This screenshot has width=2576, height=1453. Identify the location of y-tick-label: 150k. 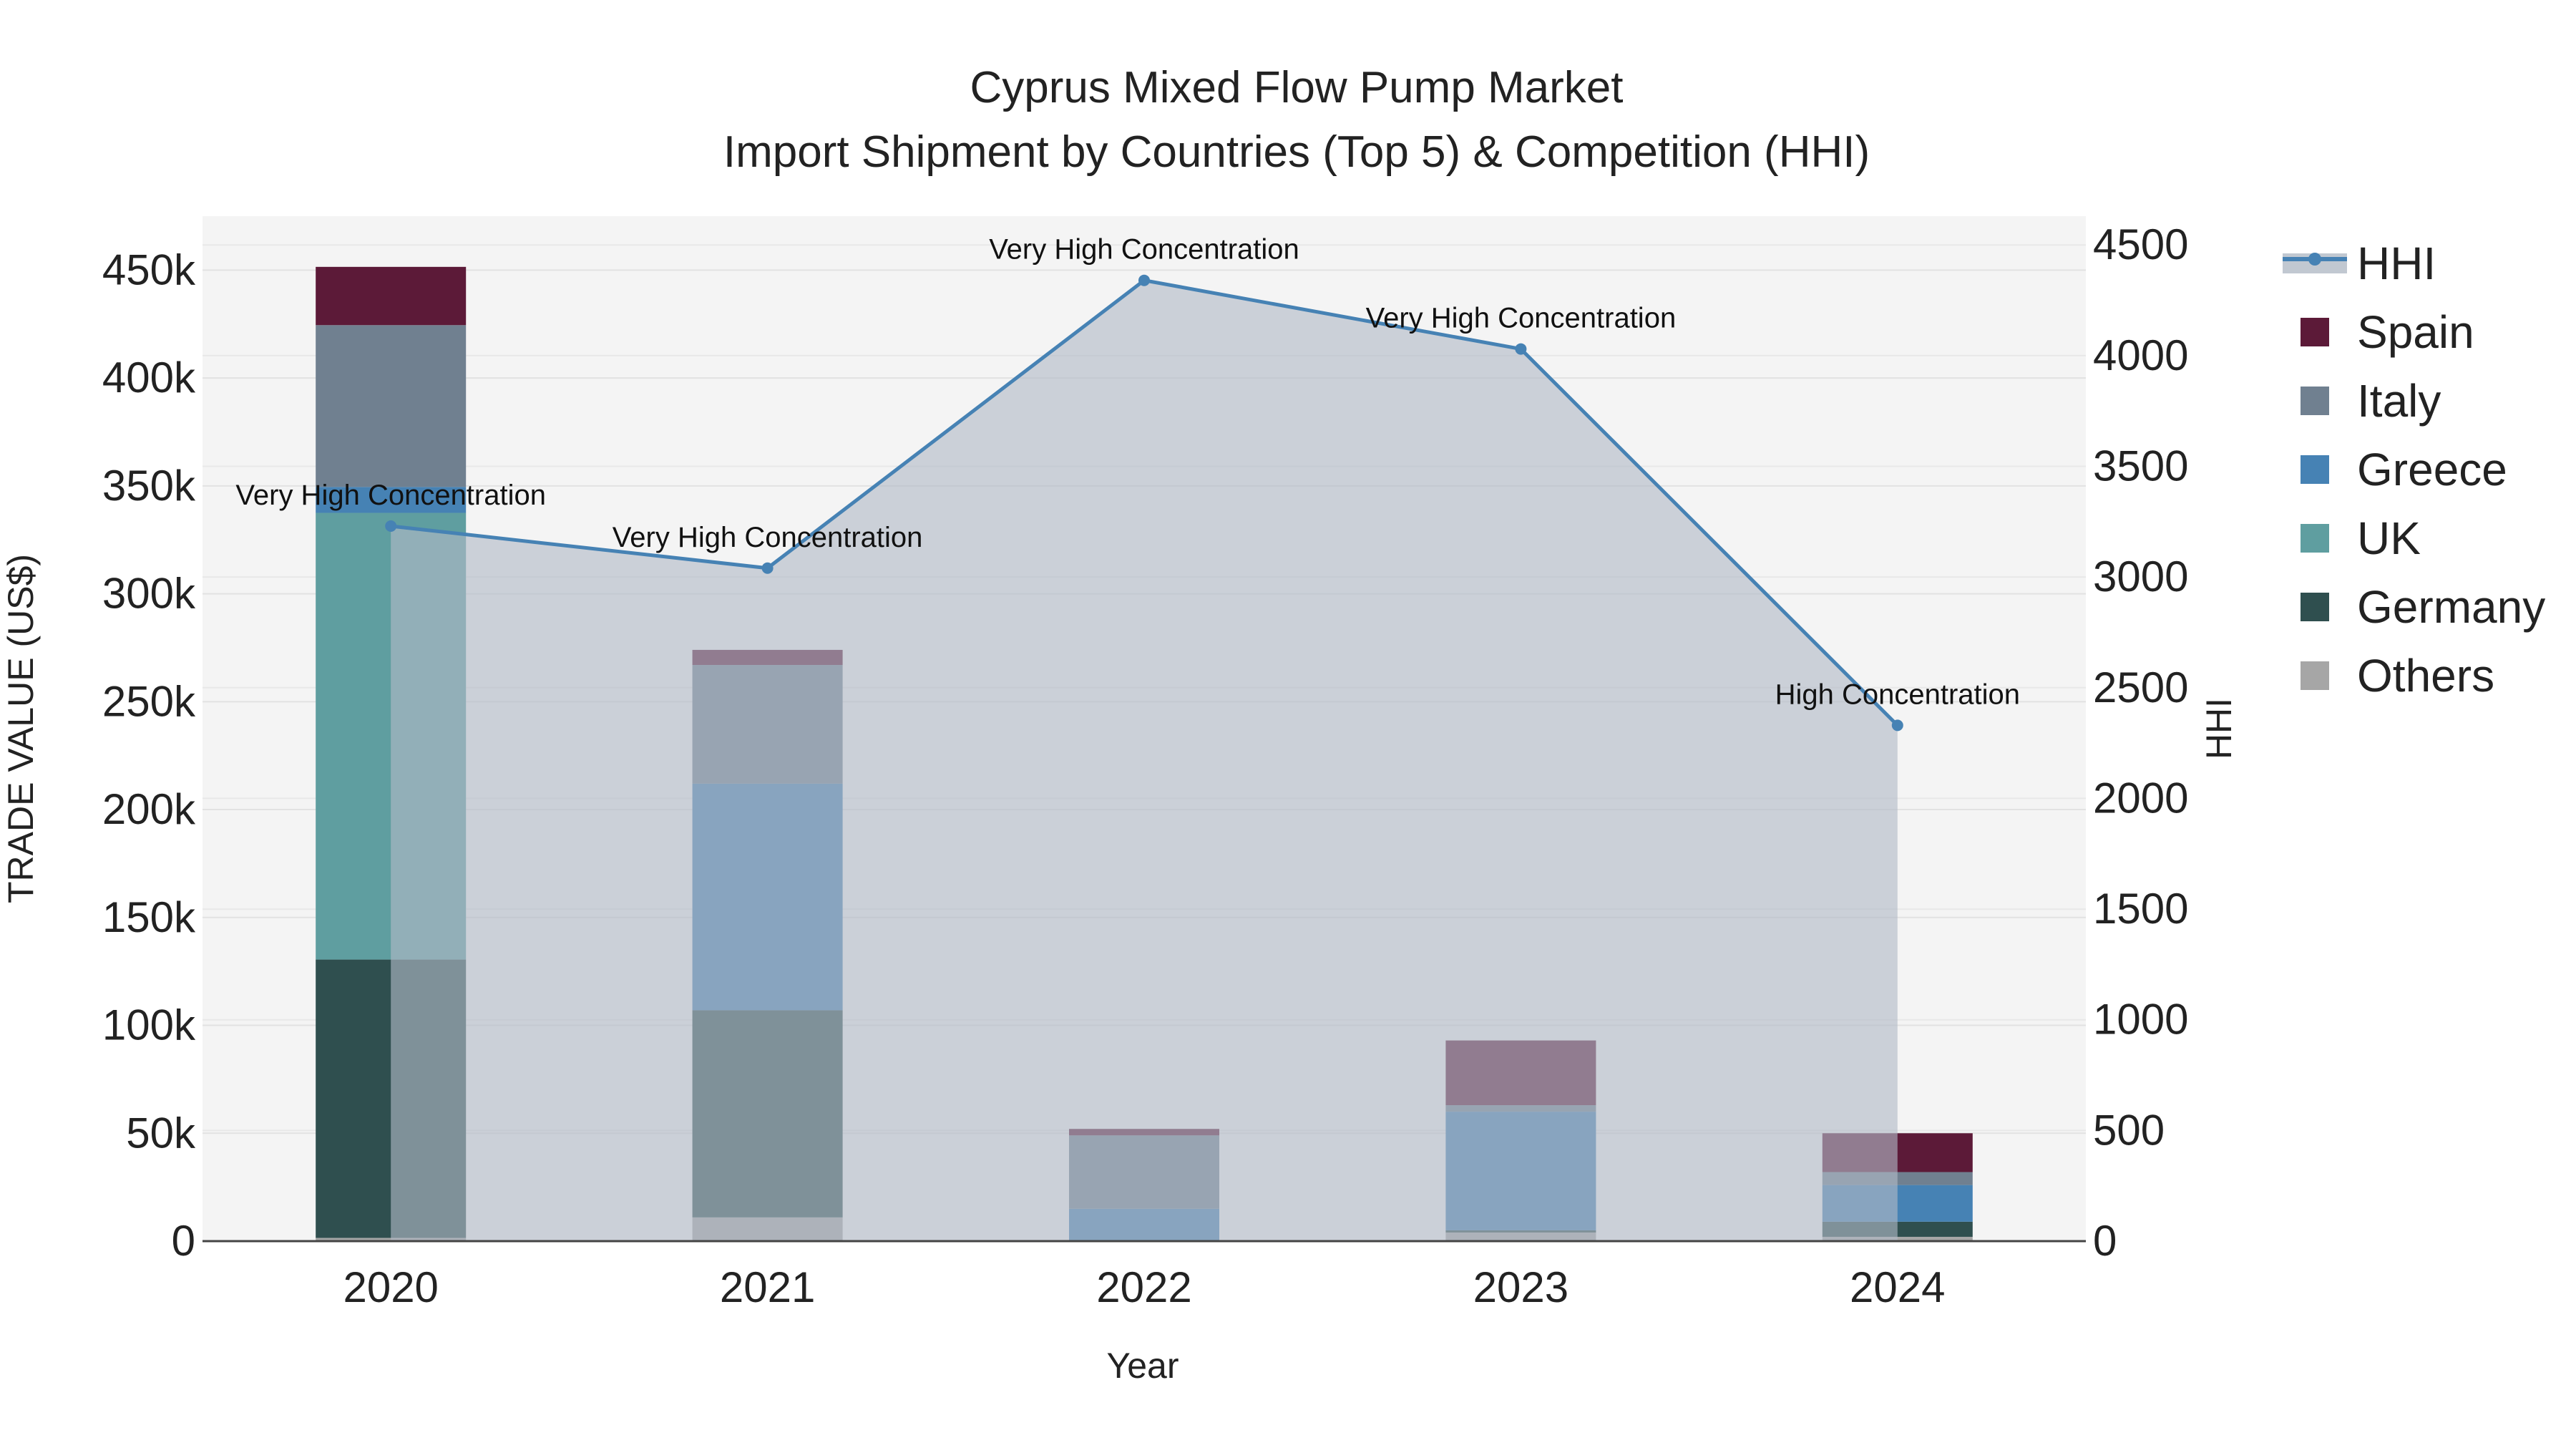
(149, 917).